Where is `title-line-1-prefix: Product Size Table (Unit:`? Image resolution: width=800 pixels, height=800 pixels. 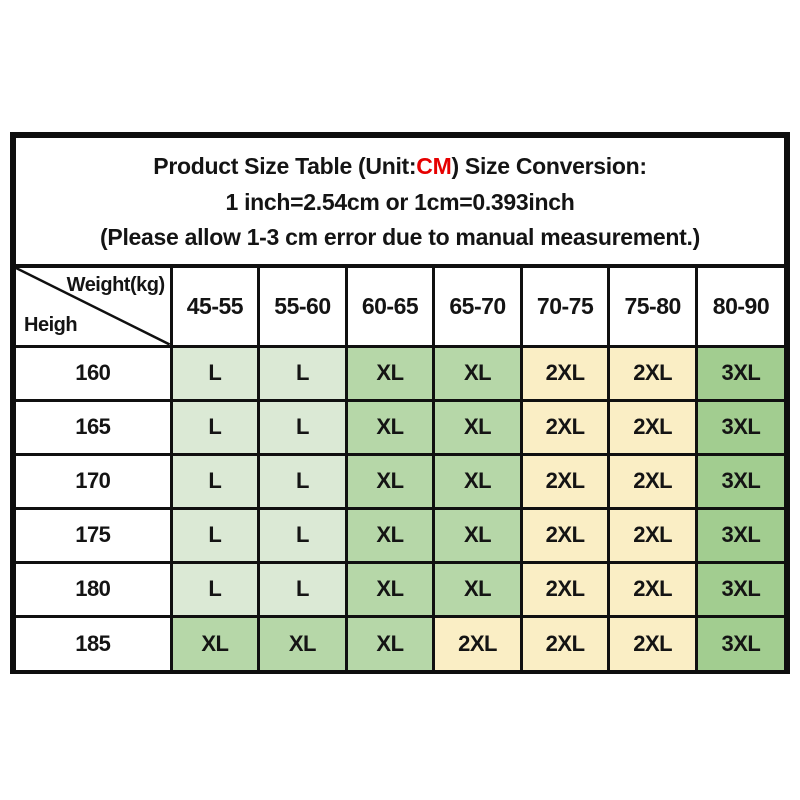 title-line-1-prefix: Product Size Table (Unit: is located at coordinates (285, 165).